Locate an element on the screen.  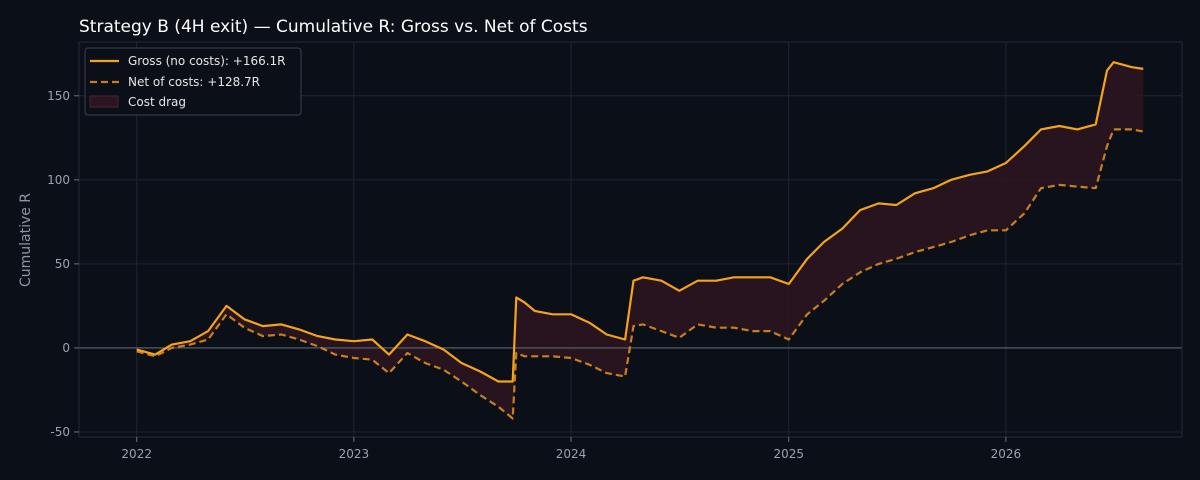
x-tick-label: 2026 is located at coordinates (1006, 454).